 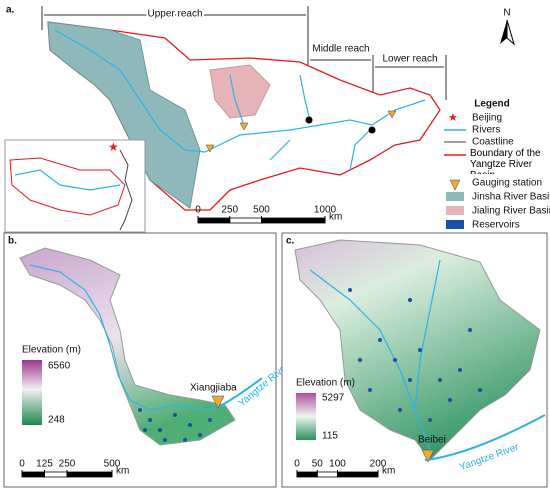 I want to click on jinsha-basin, so click(x=124, y=115).